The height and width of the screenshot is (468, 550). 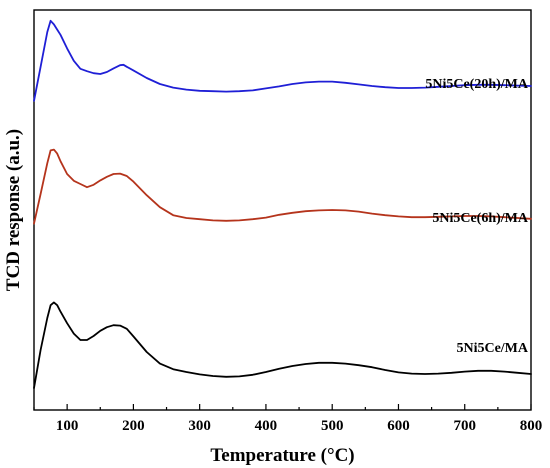 I want to click on x-tick-label: 300, so click(x=199, y=426).